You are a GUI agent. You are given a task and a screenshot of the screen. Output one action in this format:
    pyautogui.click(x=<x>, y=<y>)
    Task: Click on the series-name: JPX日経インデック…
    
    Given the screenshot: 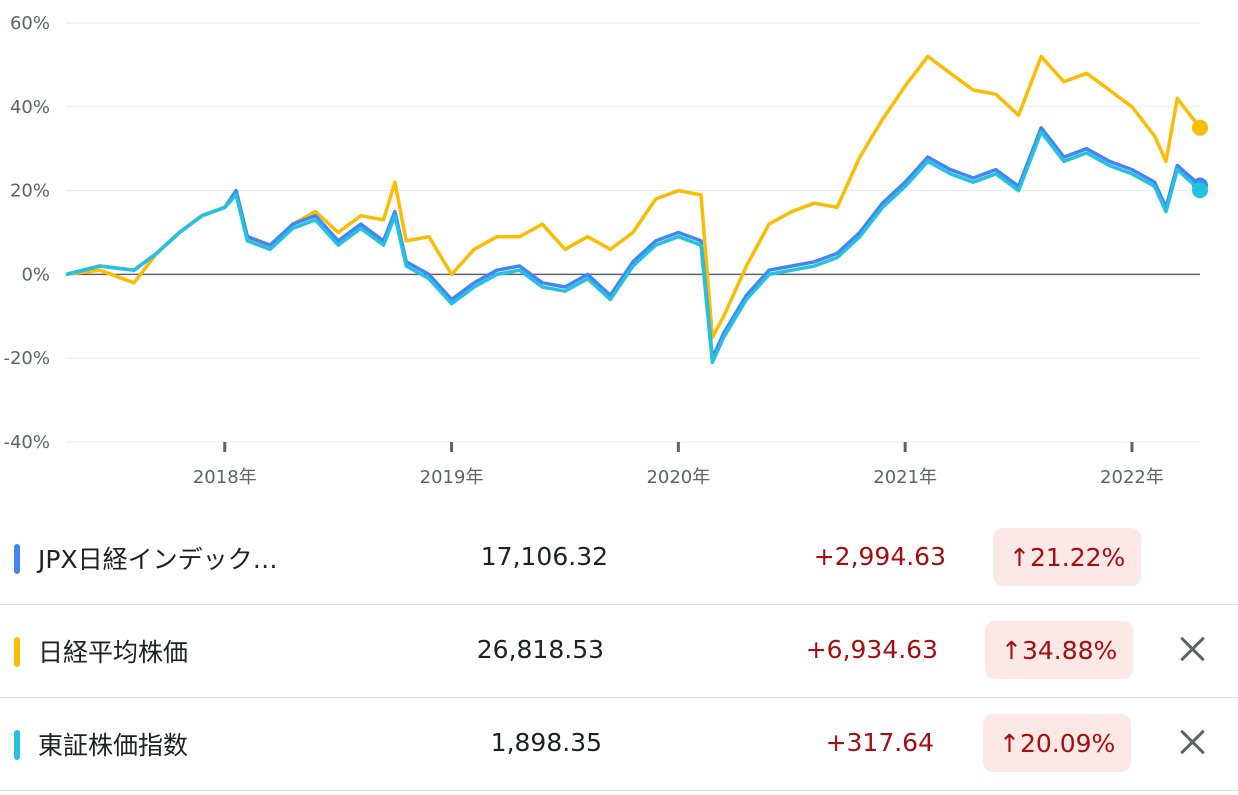 What is the action you would take?
    pyautogui.click(x=158, y=559)
    